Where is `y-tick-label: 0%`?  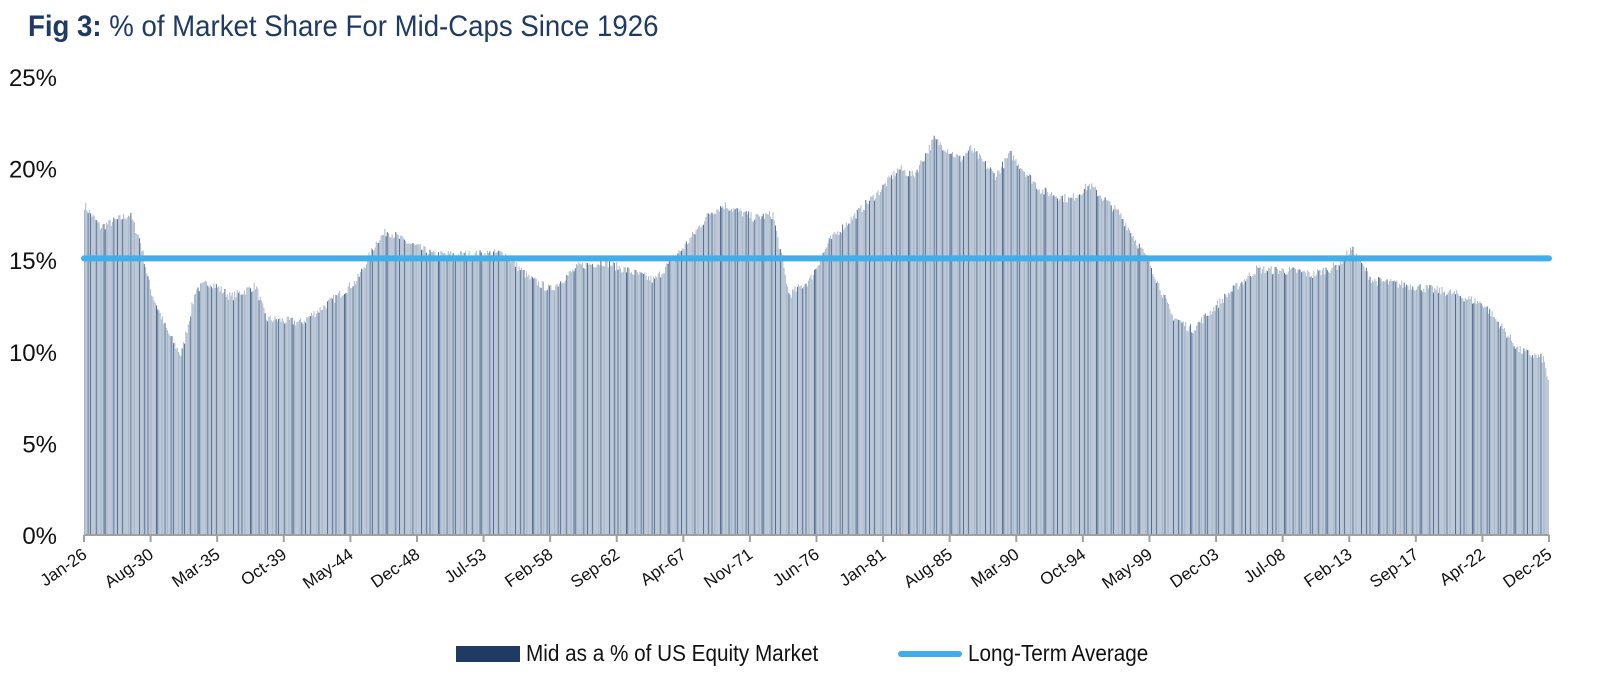
y-tick-label: 0% is located at coordinates (39, 536).